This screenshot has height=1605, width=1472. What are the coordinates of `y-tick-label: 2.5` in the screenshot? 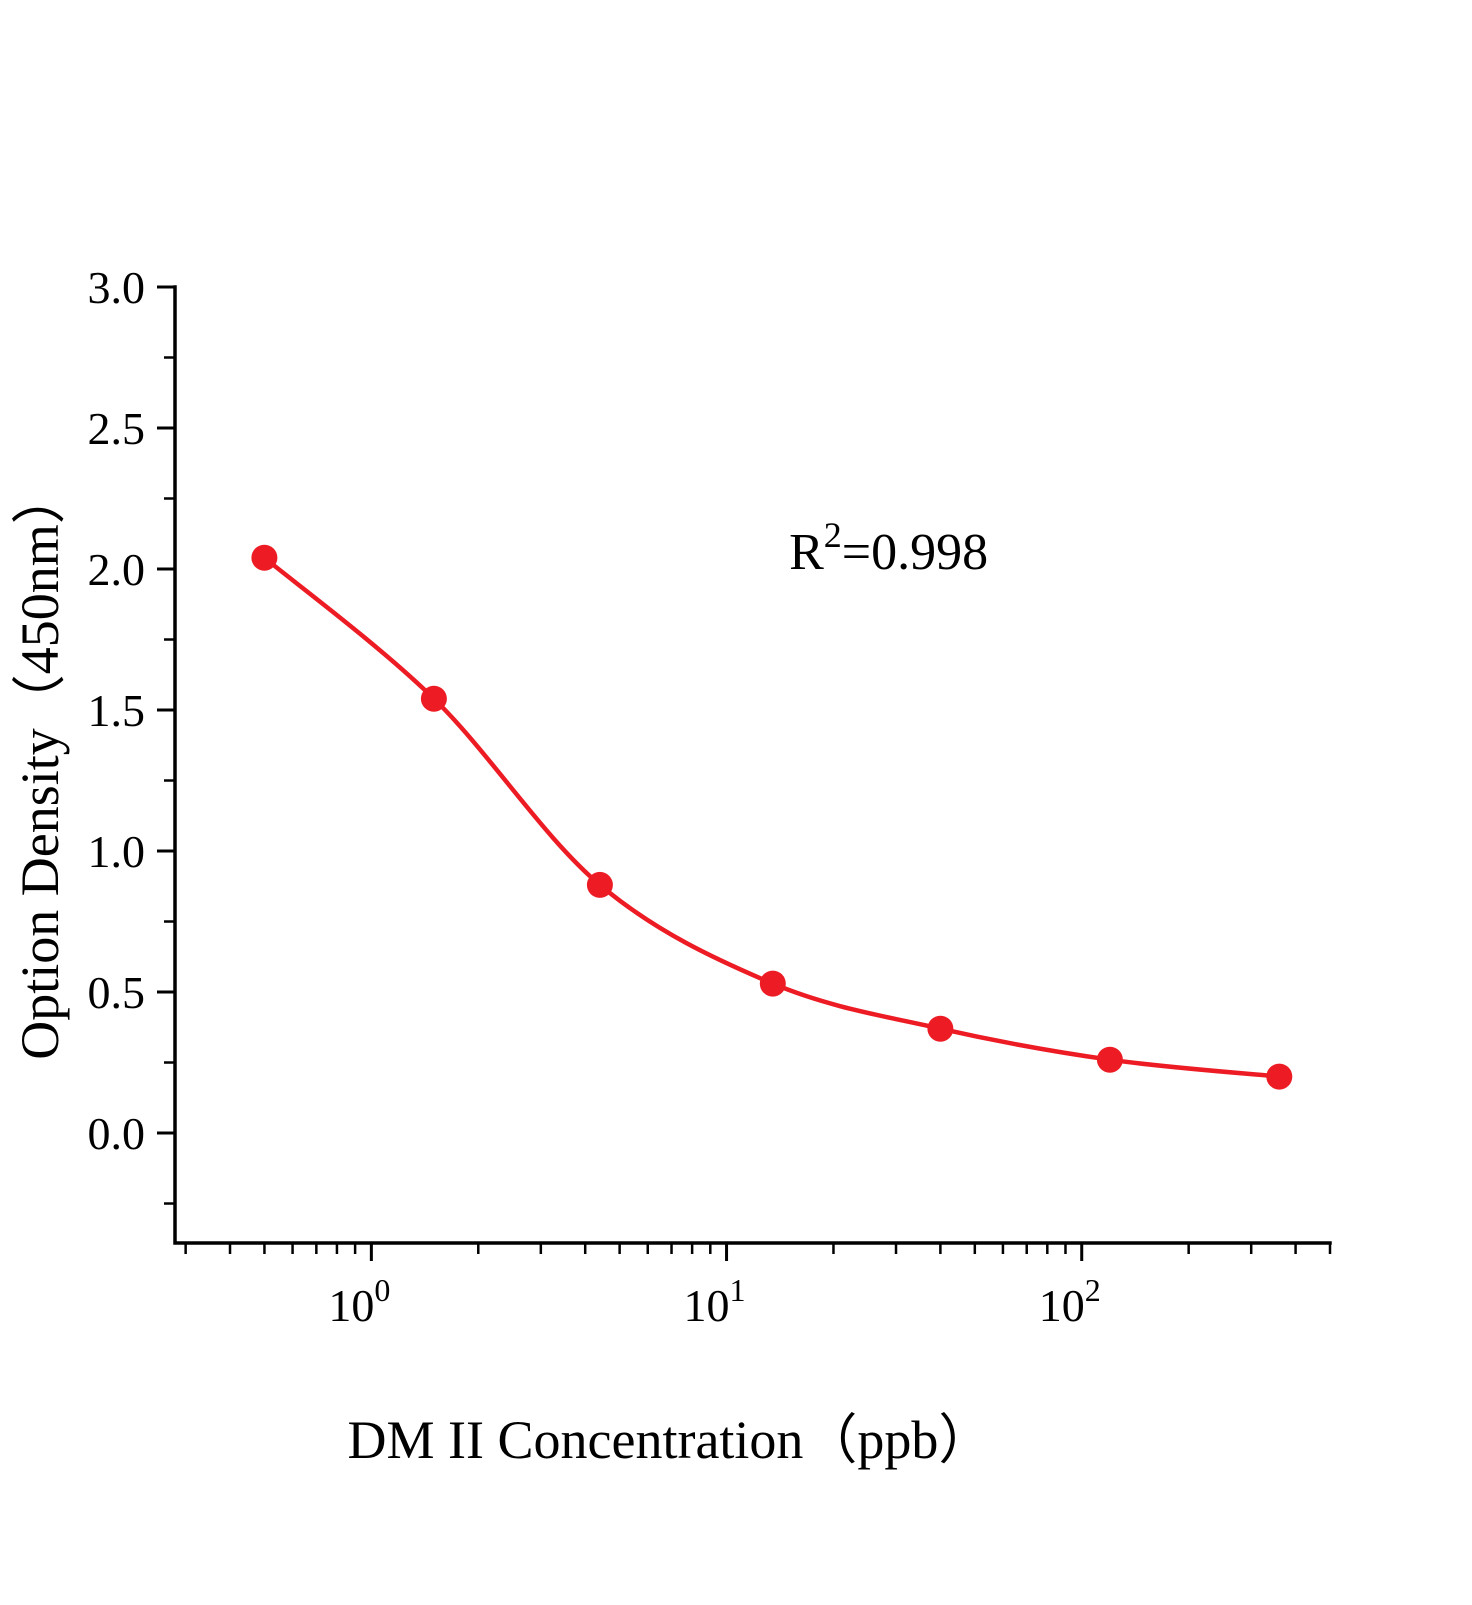 It's located at (117, 428).